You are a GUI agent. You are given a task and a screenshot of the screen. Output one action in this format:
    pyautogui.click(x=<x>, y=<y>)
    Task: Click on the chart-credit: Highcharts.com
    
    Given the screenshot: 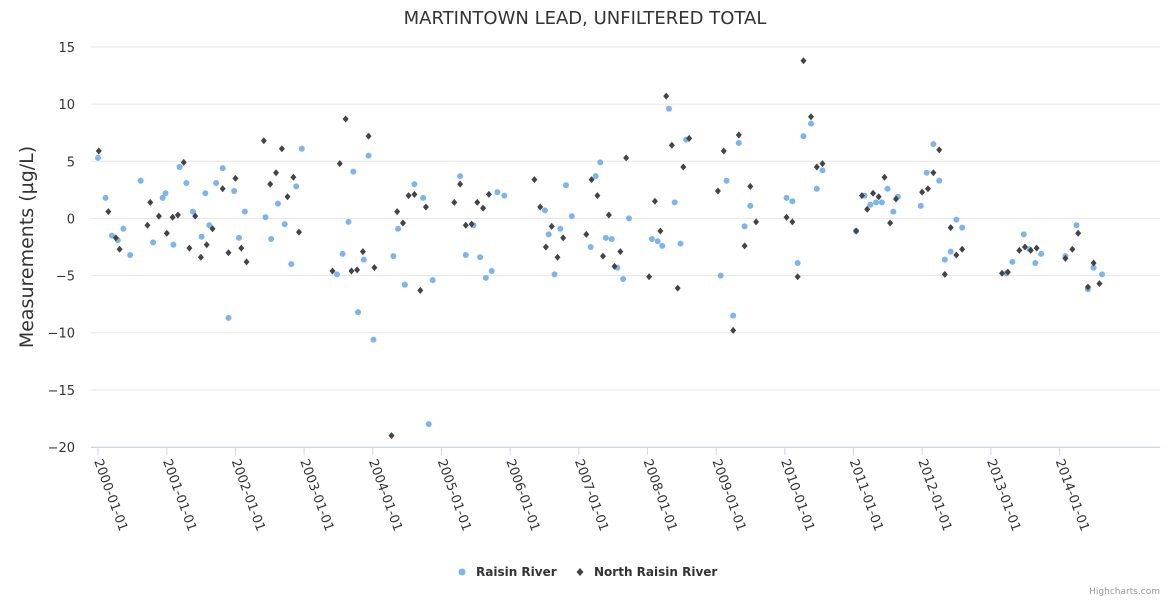 What is the action you would take?
    pyautogui.click(x=1124, y=592)
    